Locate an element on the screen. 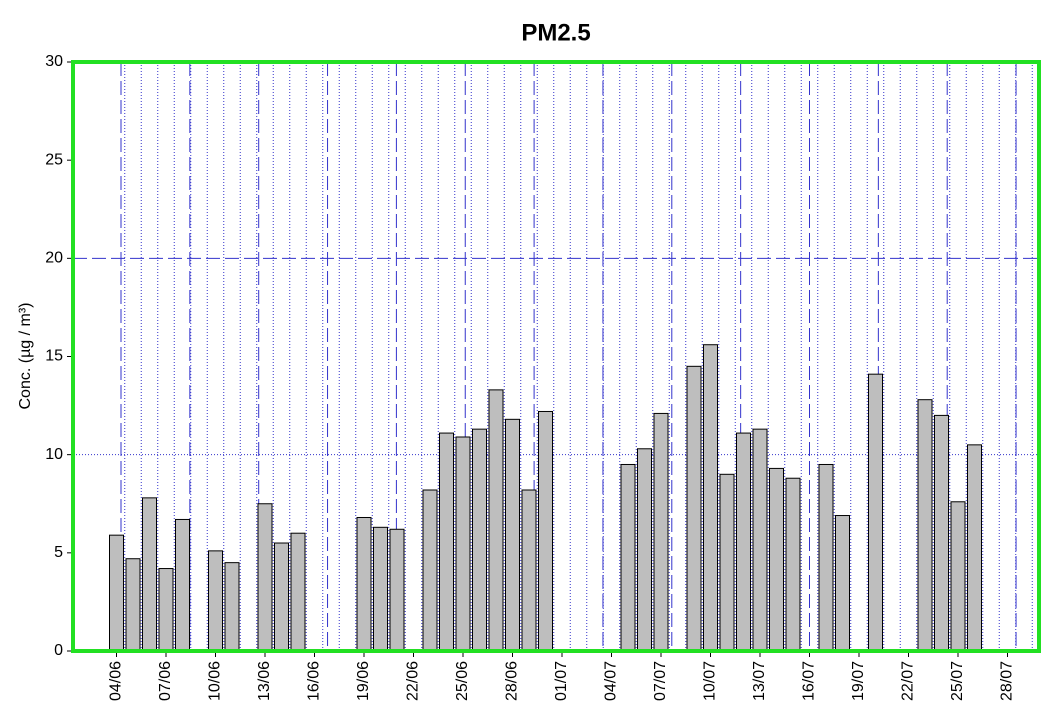 This screenshot has width=1041, height=722. x-tick-label: 28/07 is located at coordinates (1007, 681).